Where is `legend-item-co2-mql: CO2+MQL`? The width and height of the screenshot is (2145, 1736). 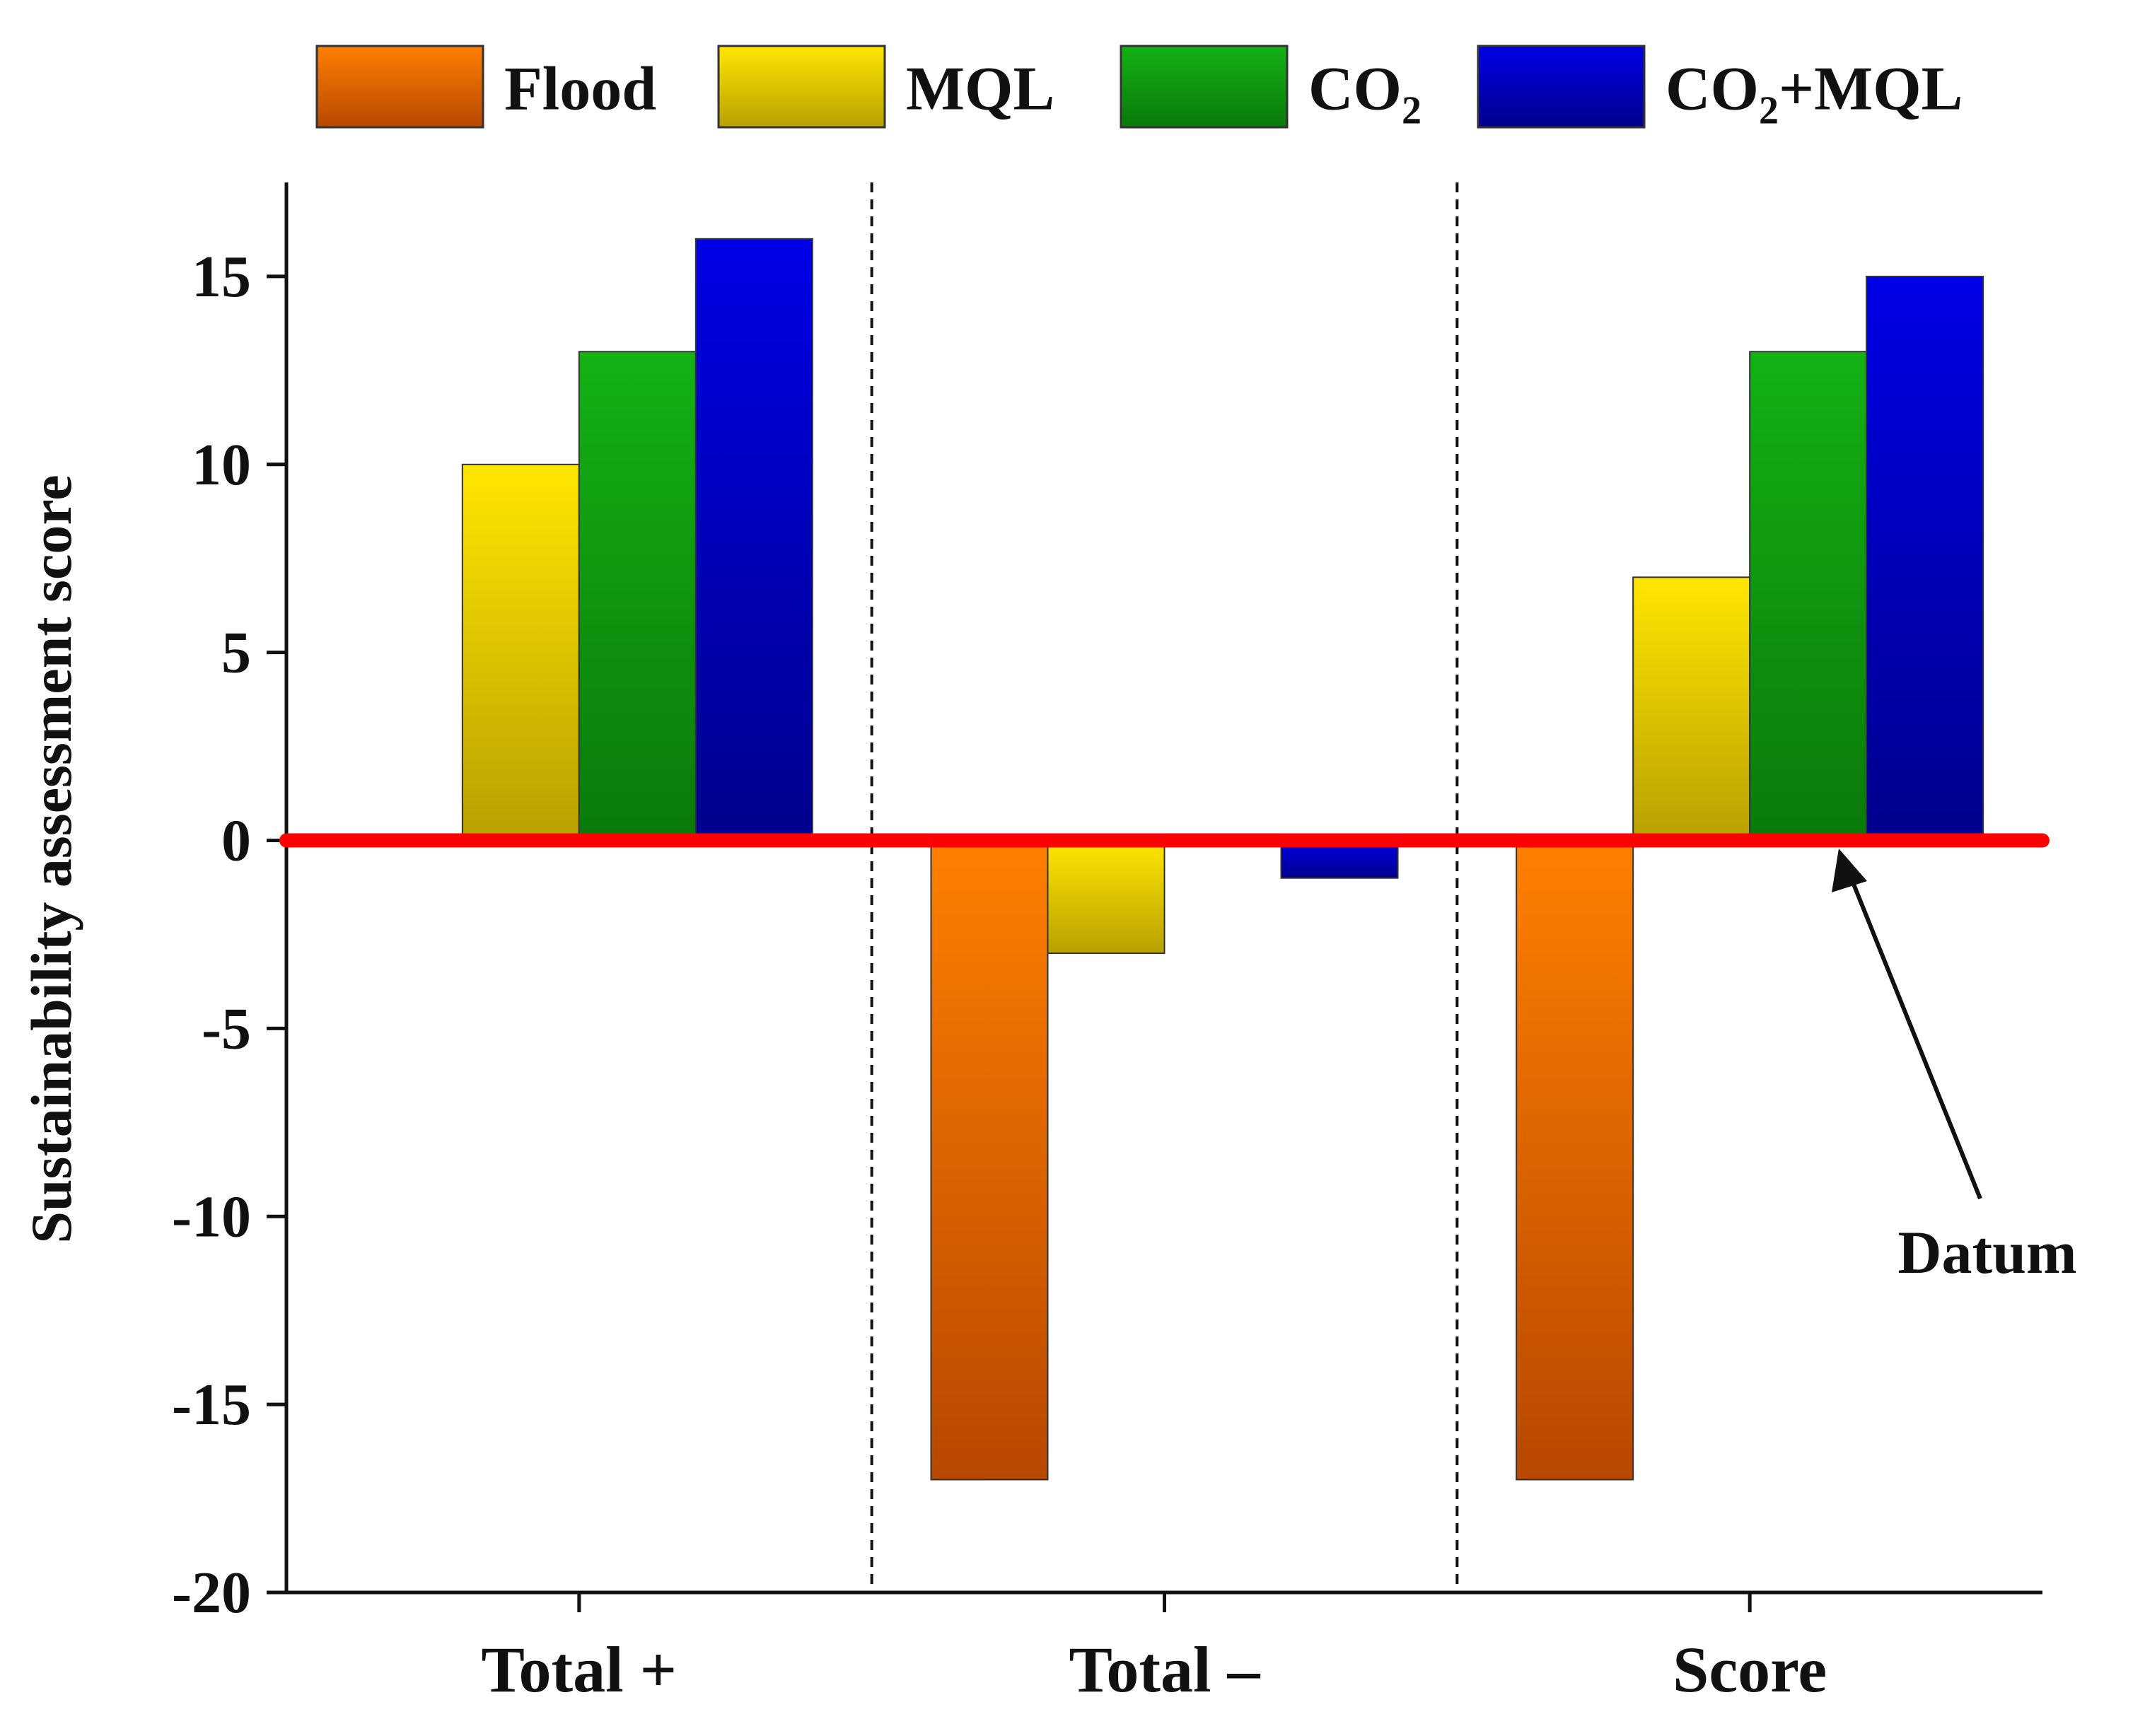 legend-item-co2-mql: CO2+MQL is located at coordinates (1720, 89).